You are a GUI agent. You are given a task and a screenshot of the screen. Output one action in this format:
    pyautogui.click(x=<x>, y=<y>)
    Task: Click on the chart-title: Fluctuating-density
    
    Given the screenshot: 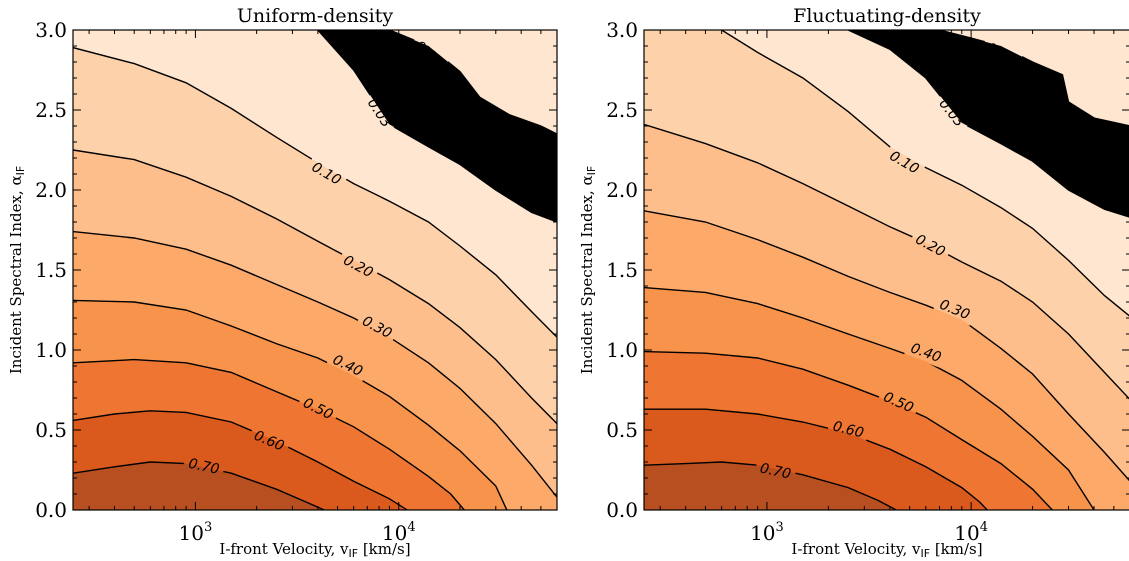 What is the action you would take?
    pyautogui.click(x=887, y=16)
    